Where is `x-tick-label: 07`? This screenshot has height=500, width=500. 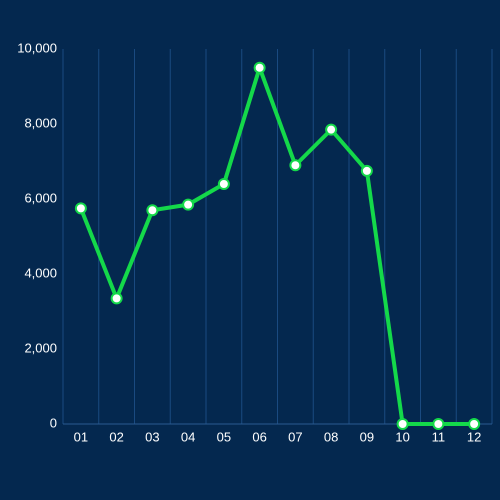 x-tick-label: 07 is located at coordinates (295, 436).